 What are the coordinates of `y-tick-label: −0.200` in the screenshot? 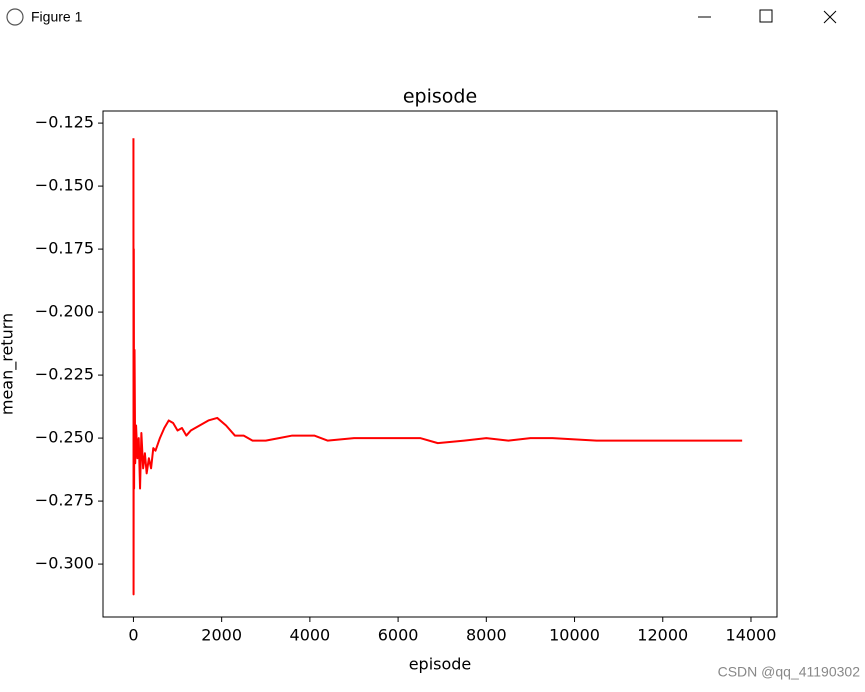 It's located at (64, 311).